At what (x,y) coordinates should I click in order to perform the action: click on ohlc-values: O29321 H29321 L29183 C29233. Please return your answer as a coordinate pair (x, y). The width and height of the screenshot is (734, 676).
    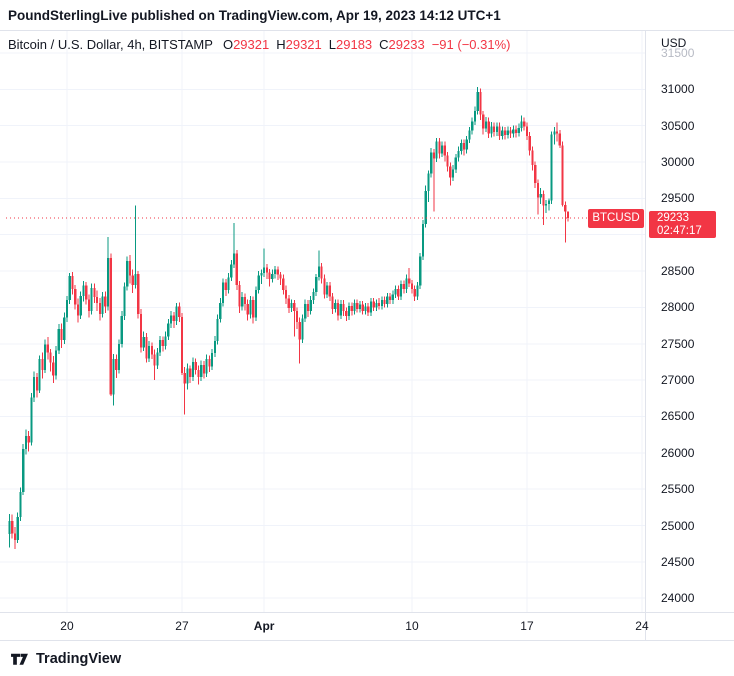
    Looking at the image, I should click on (320, 44).